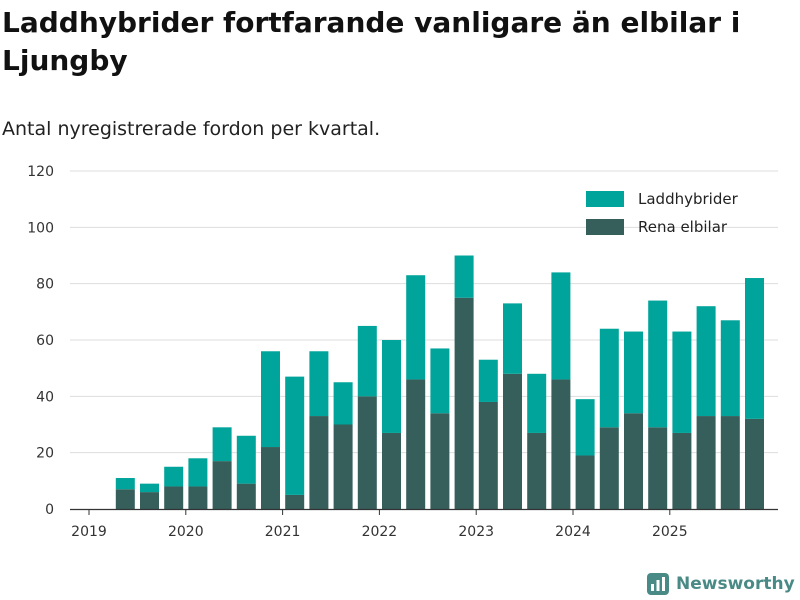 This screenshot has height=600, width=800. What do you see at coordinates (125, 484) in the screenshot?
I see `bar-laddhybrider-2019-Q2` at bounding box center [125, 484].